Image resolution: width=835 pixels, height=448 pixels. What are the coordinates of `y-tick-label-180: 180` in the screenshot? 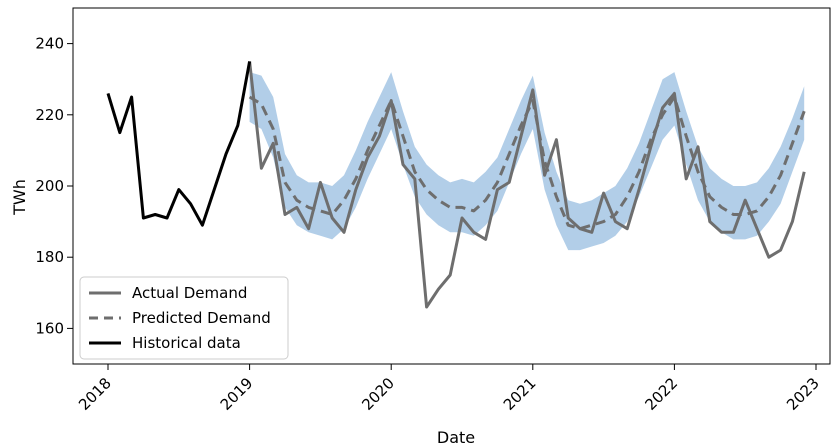 It's located at (49, 257).